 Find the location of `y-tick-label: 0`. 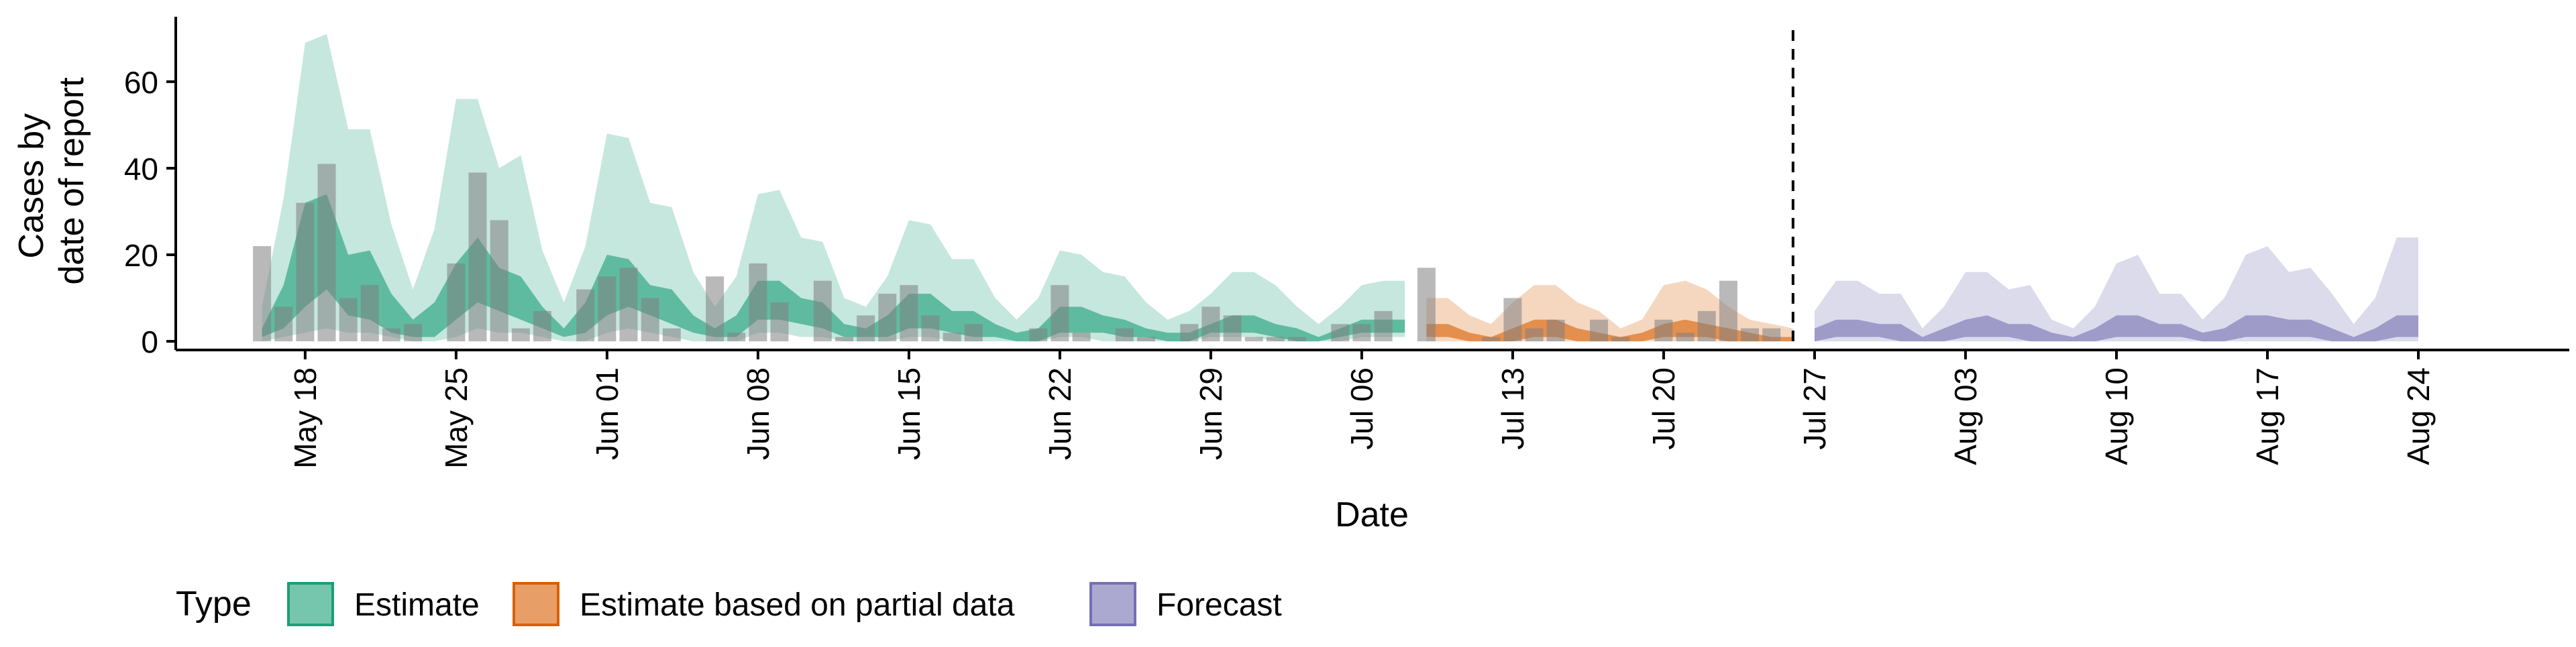

y-tick-label: 0 is located at coordinates (149, 342).